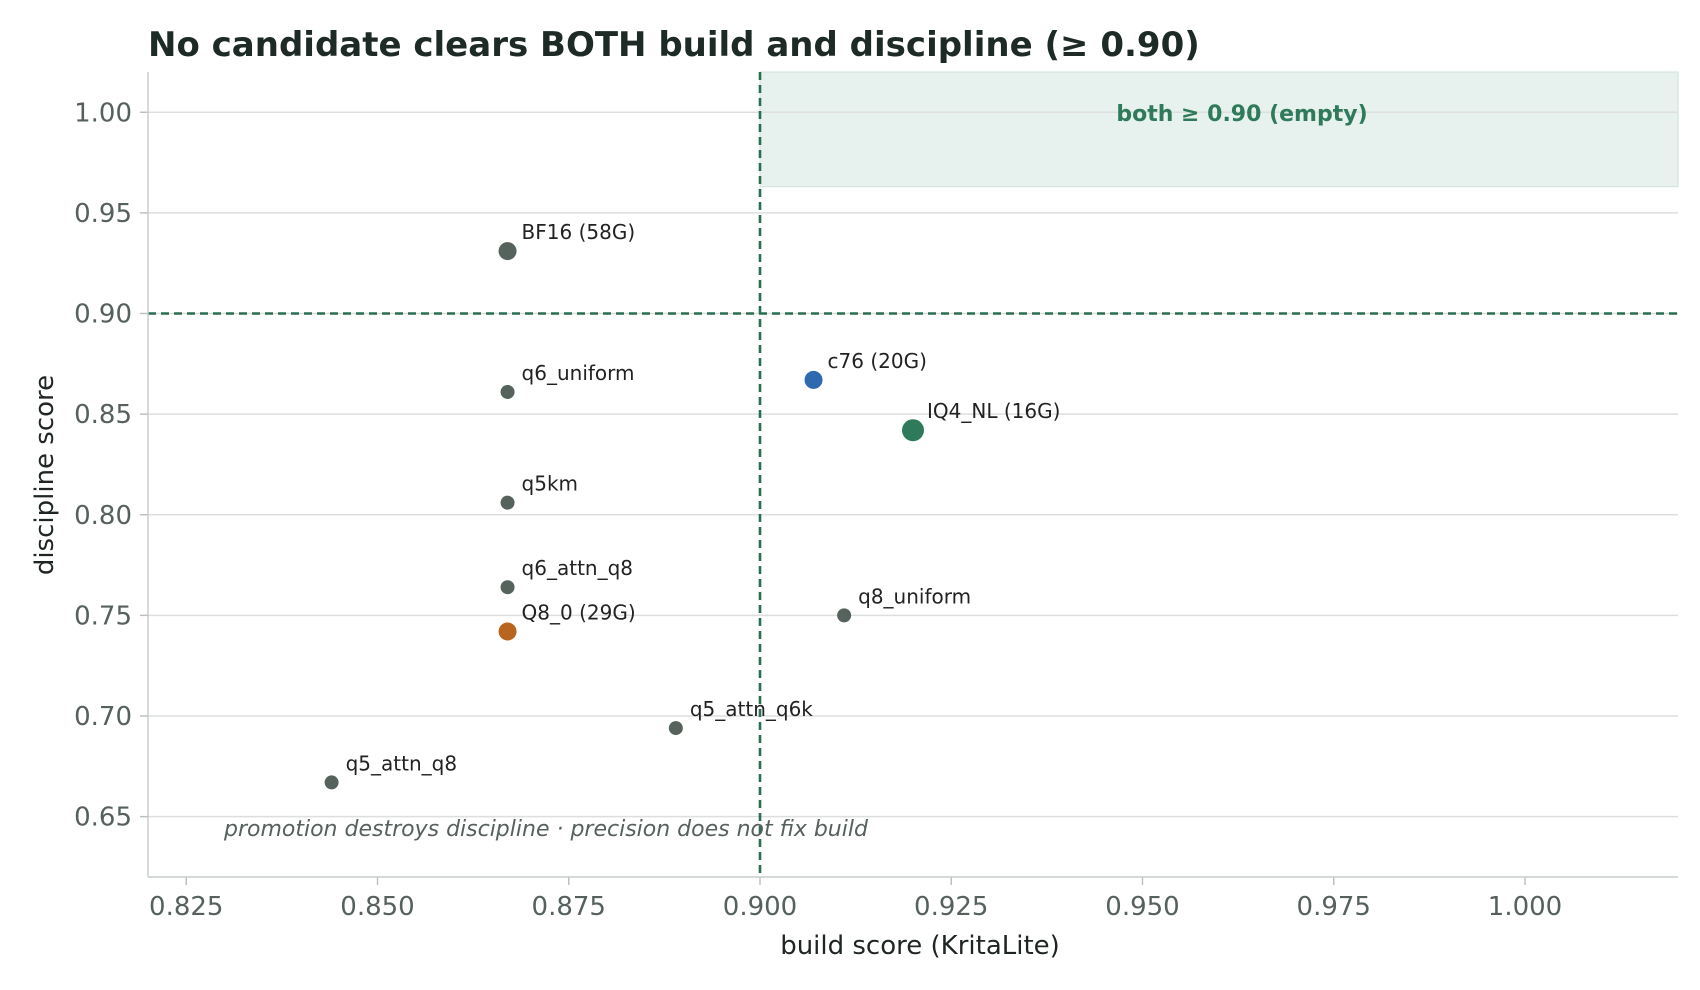 This screenshot has height=990, width=1700. What do you see at coordinates (103, 113) in the screenshot?
I see `y-tick-label: 1.00` at bounding box center [103, 113].